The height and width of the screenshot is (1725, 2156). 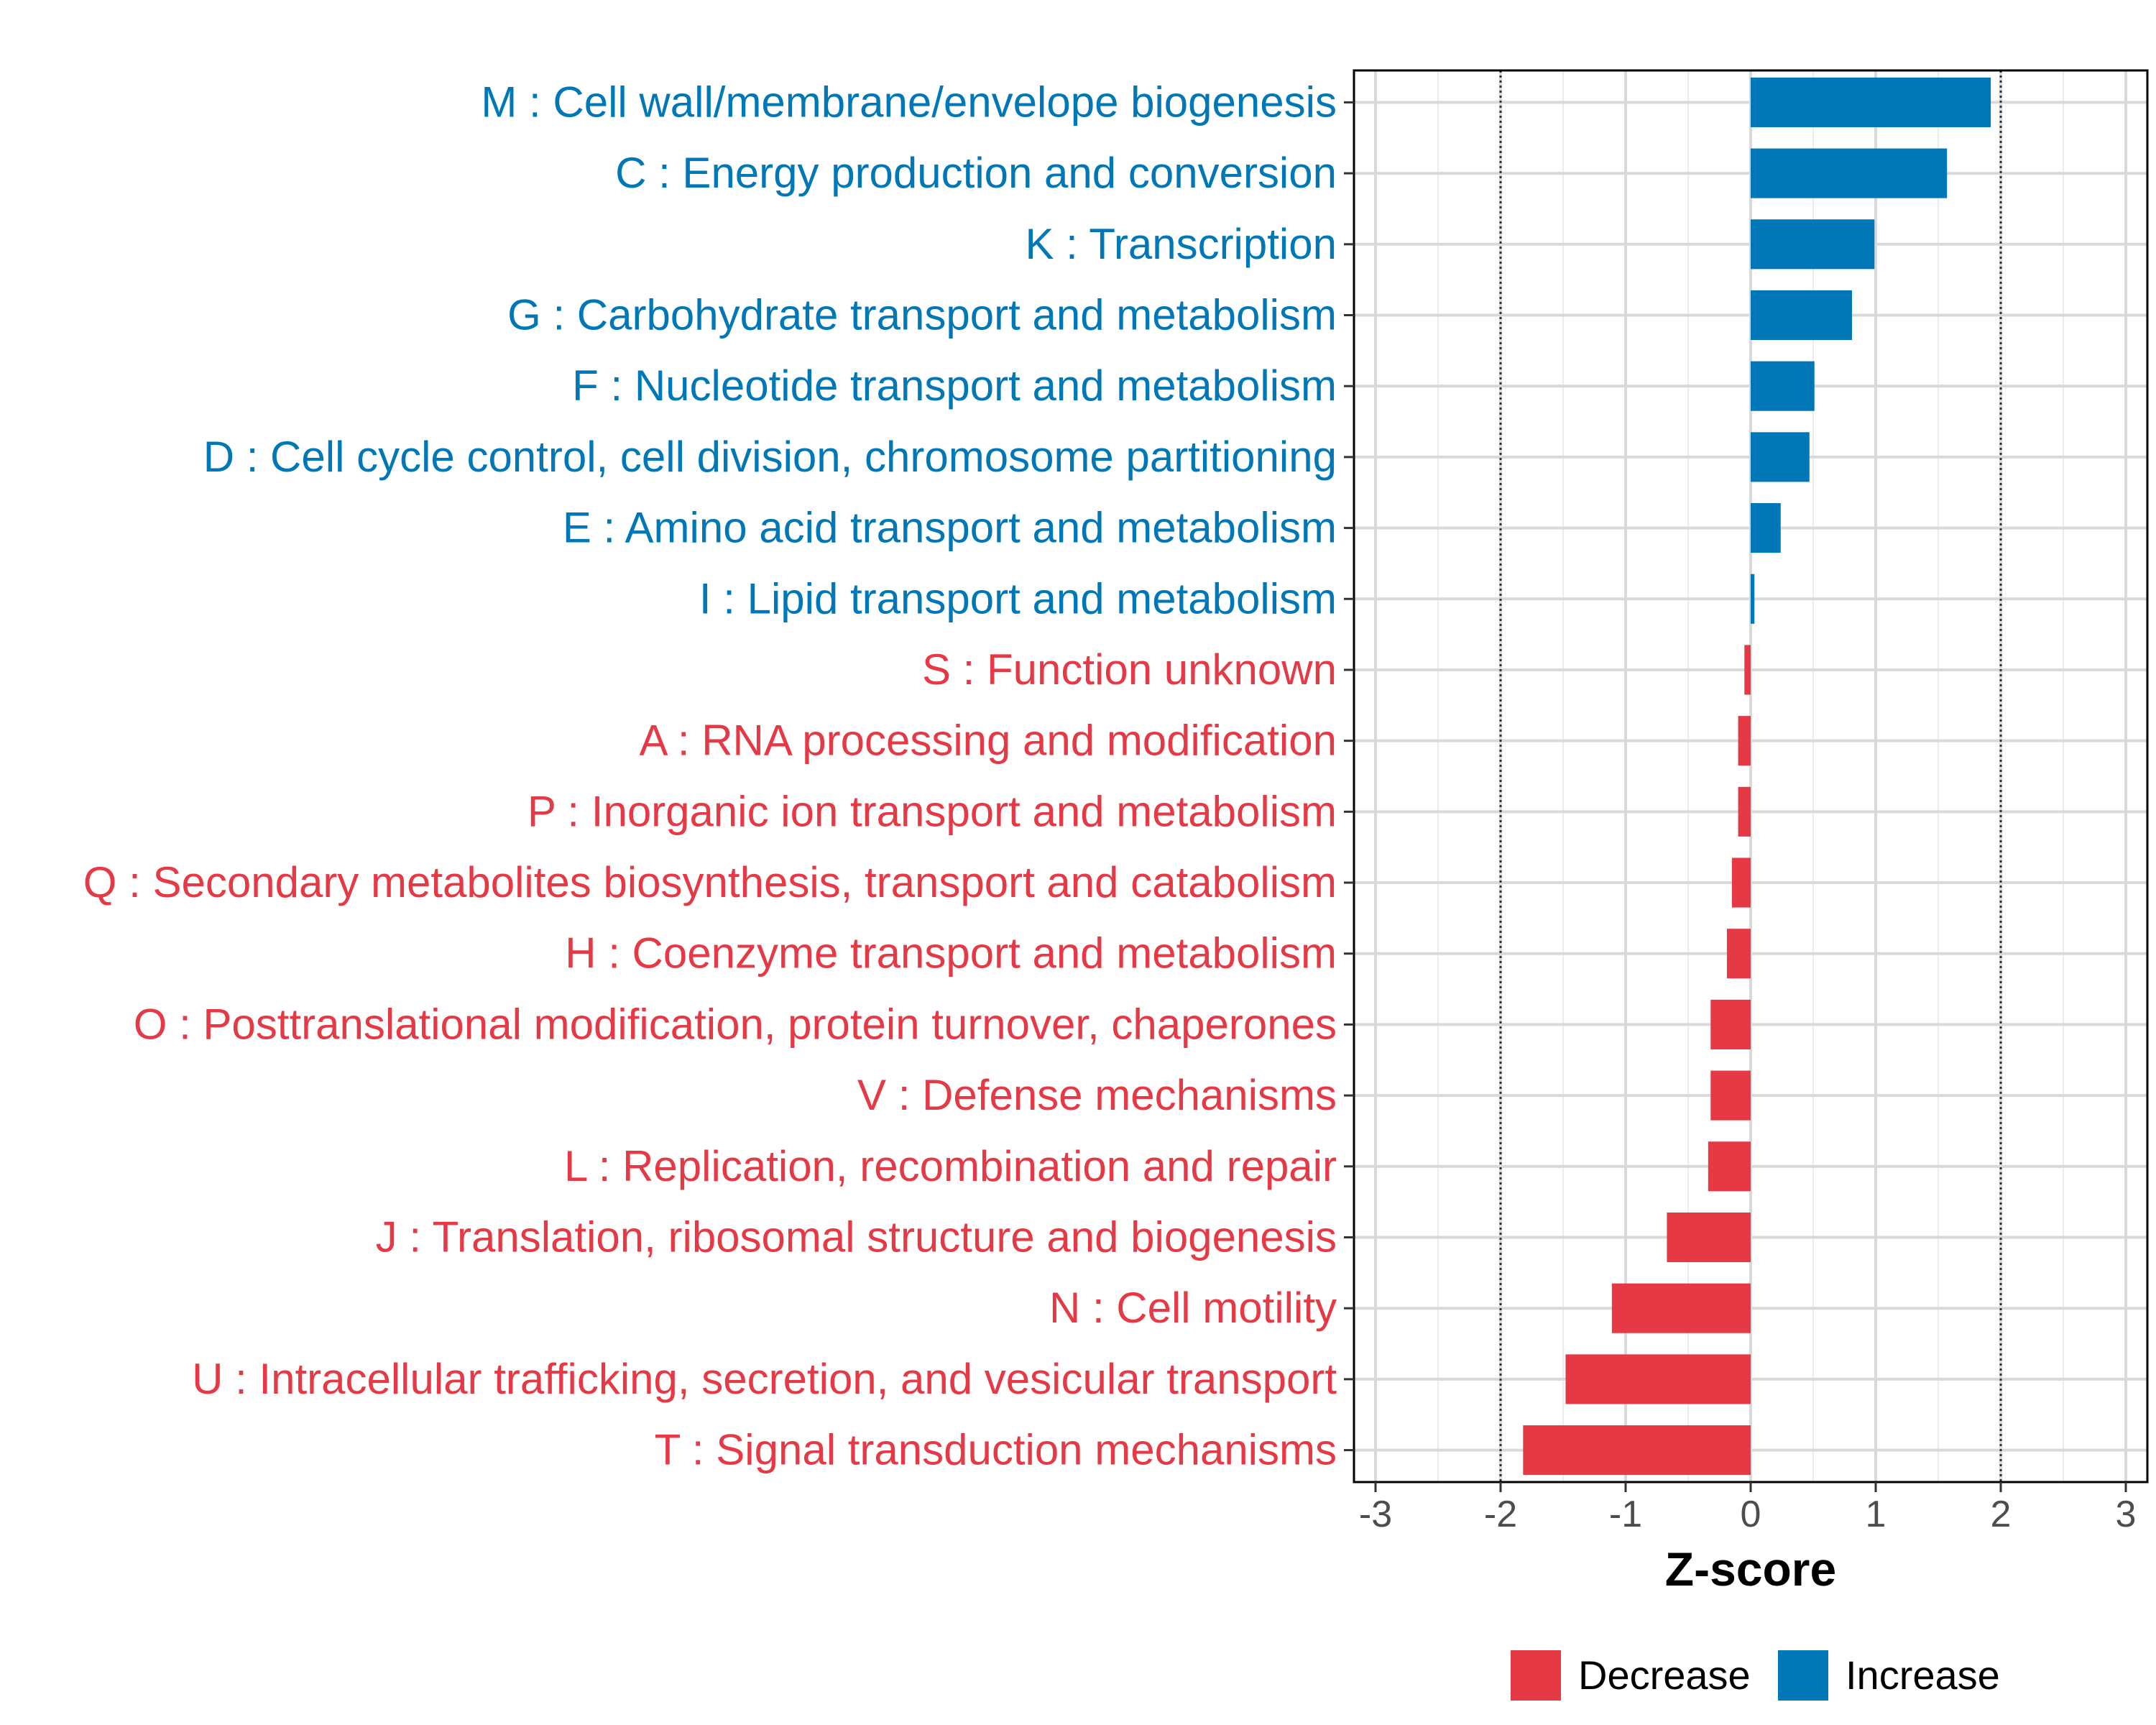 What do you see at coordinates (1349, 776) in the screenshot?
I see `y-axis-ticks` at bounding box center [1349, 776].